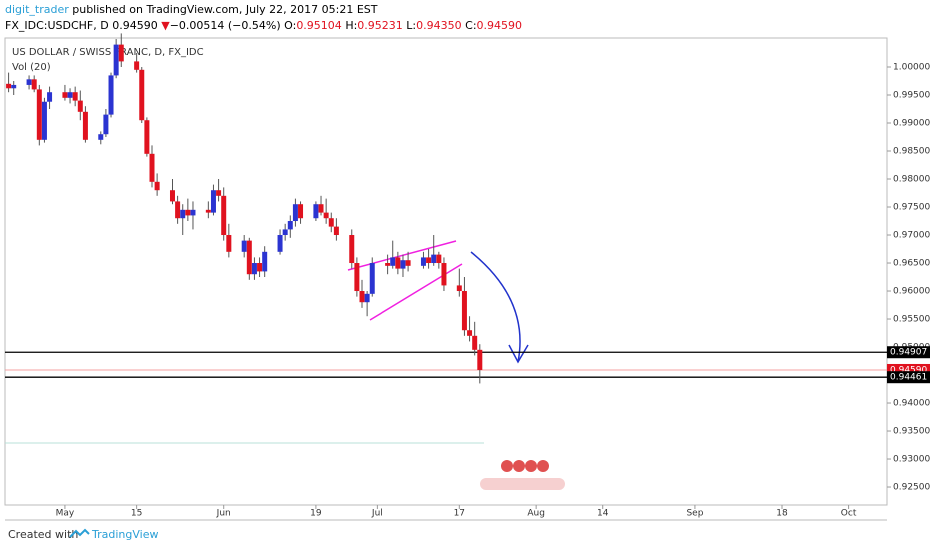  I want to click on y-tick-label: 0.98500, so click(911, 152).